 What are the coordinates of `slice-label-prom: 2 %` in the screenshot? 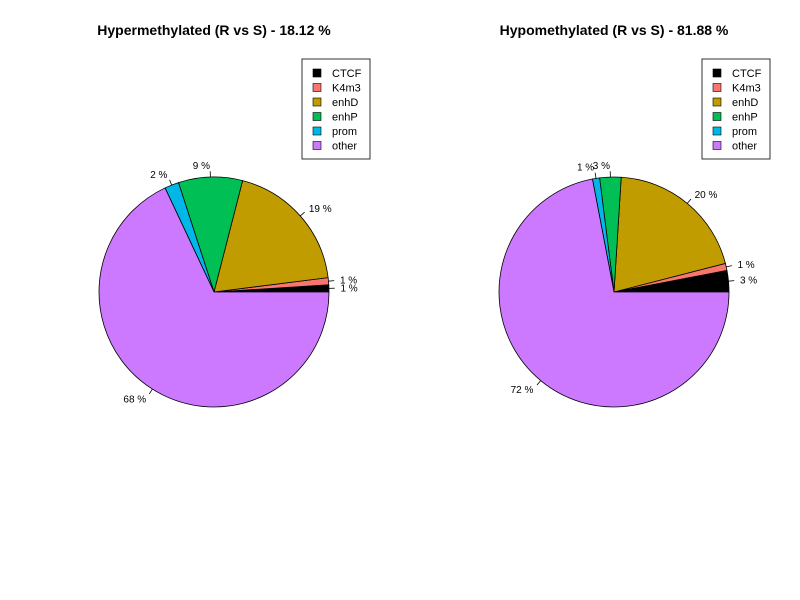 It's located at (158, 175).